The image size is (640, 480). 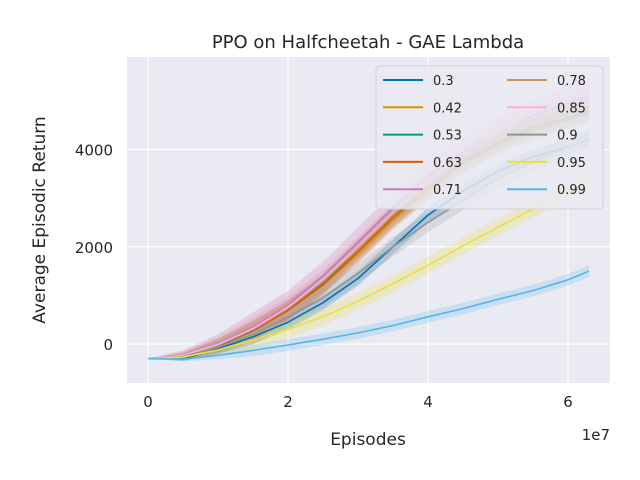 What do you see at coordinates (368, 315) in the screenshot?
I see `series-line-0.99` at bounding box center [368, 315].